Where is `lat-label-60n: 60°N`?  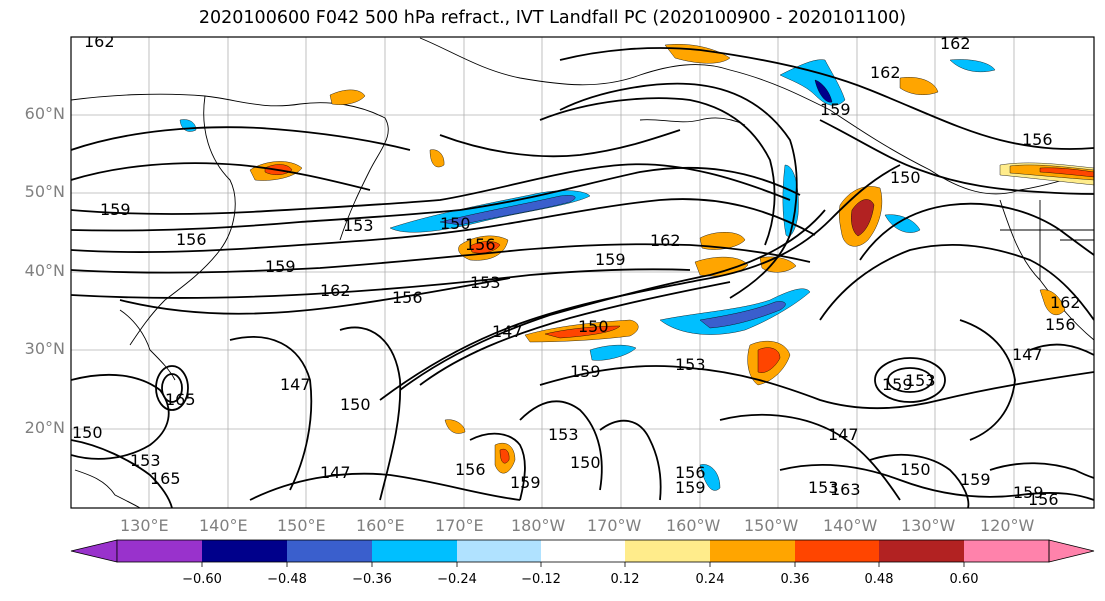 lat-label-60n: 60°N is located at coordinates (44, 113).